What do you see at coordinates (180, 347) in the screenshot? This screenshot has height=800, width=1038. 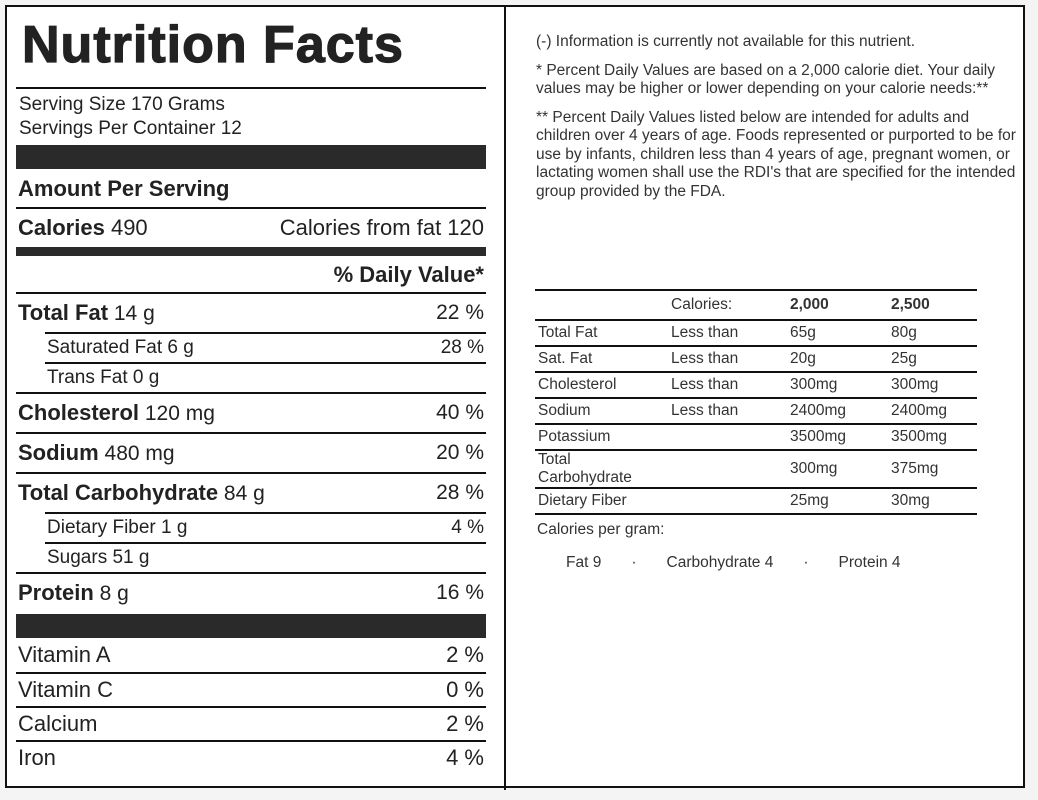 I see `nutrient-amount: 6 g` at bounding box center [180, 347].